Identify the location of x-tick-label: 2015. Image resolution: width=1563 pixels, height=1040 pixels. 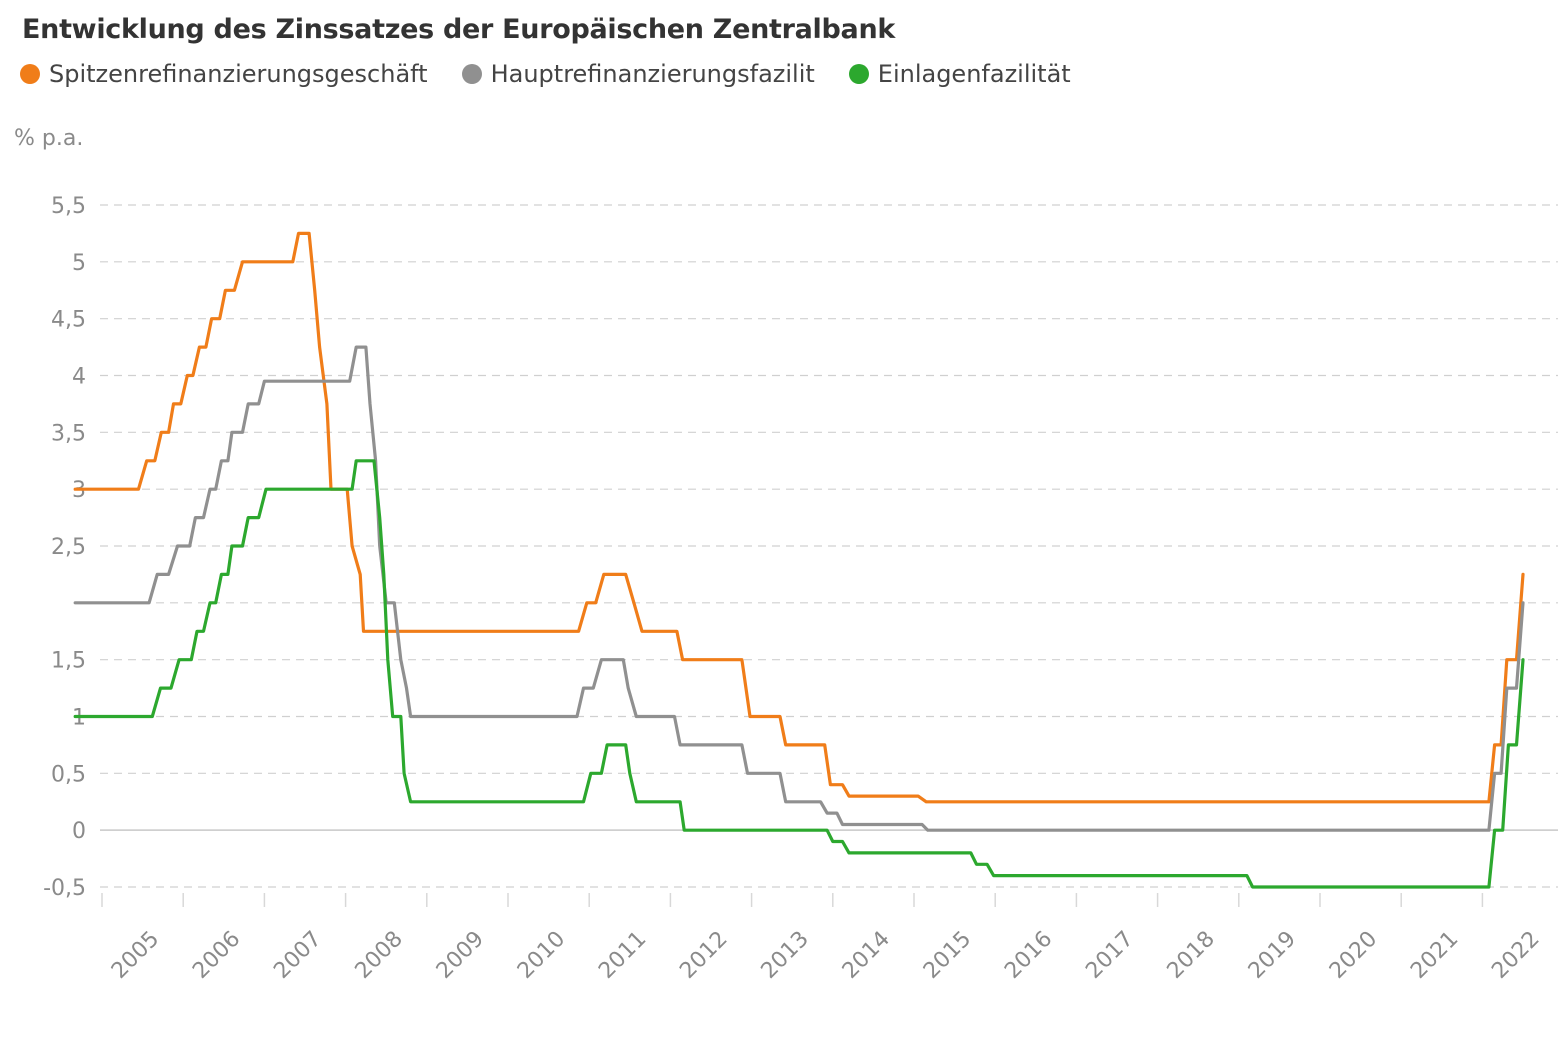
(947, 955).